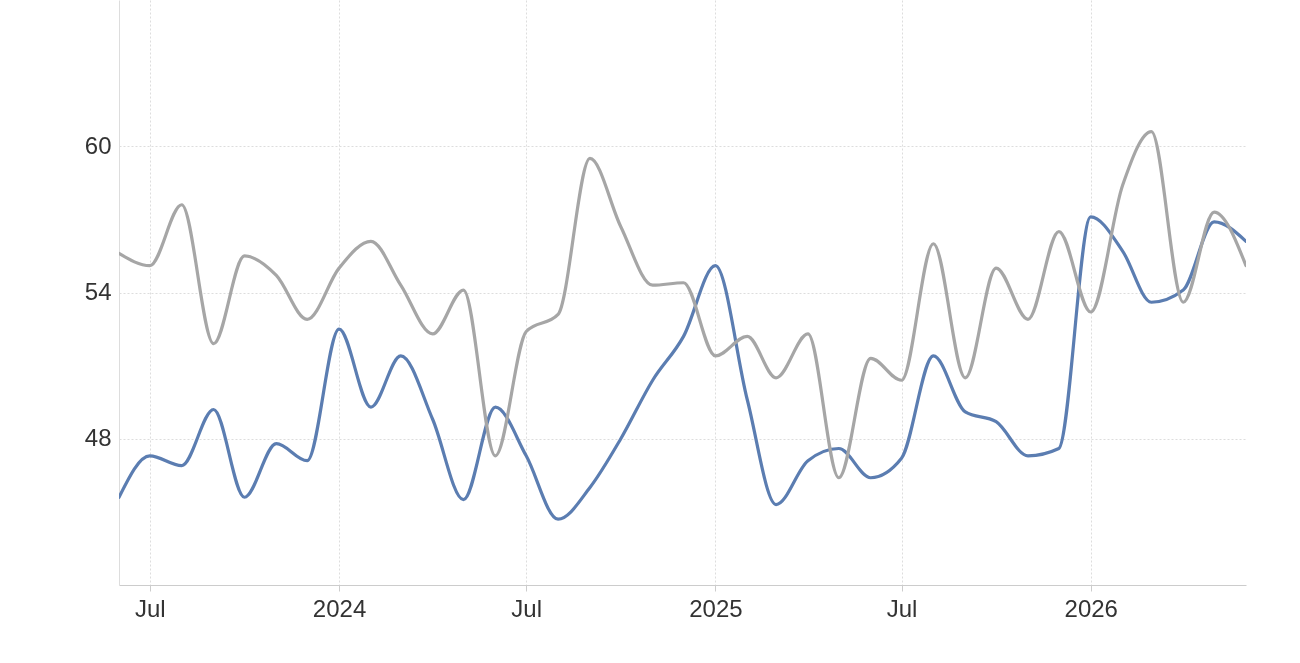 The width and height of the screenshot is (1300, 663). What do you see at coordinates (98, 291) in the screenshot?
I see `y-tick-label: 54` at bounding box center [98, 291].